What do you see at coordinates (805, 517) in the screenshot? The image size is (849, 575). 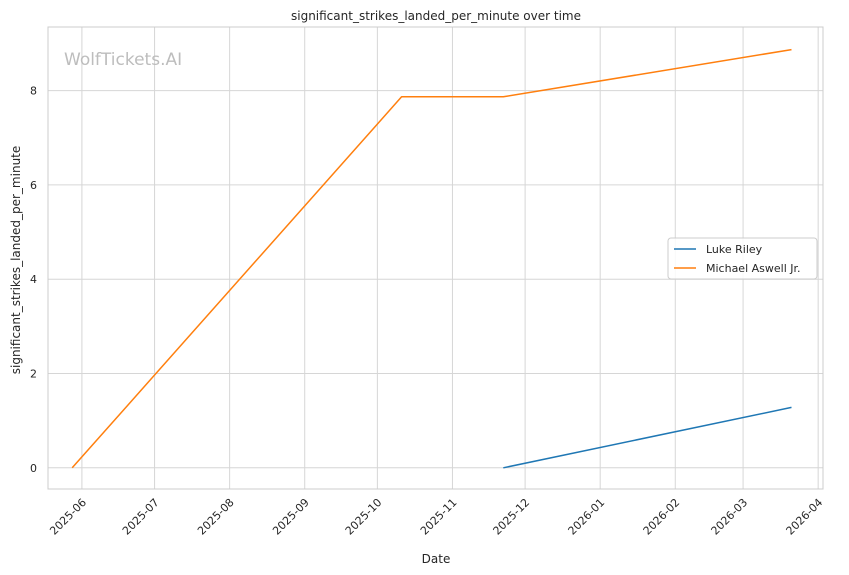 I see `x-tick-label: 2026-04` at bounding box center [805, 517].